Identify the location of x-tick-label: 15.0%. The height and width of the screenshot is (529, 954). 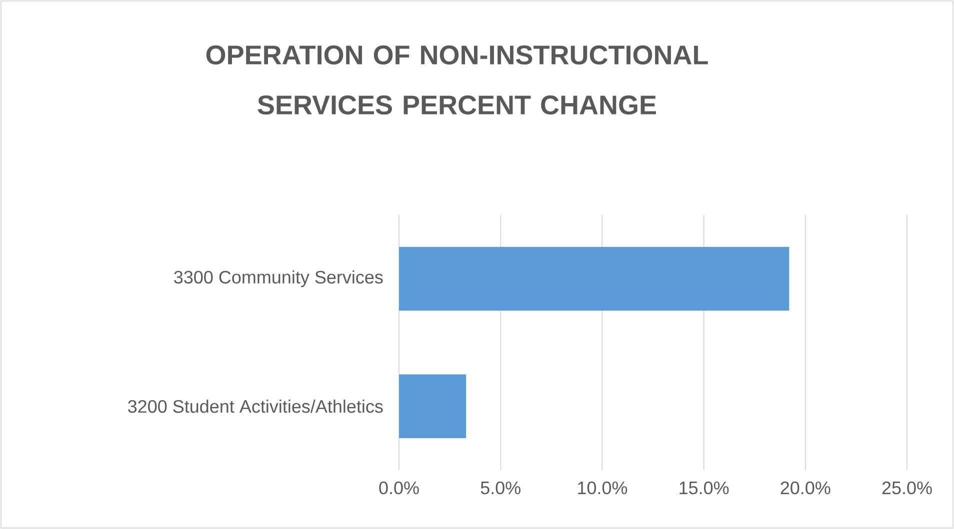
(704, 488).